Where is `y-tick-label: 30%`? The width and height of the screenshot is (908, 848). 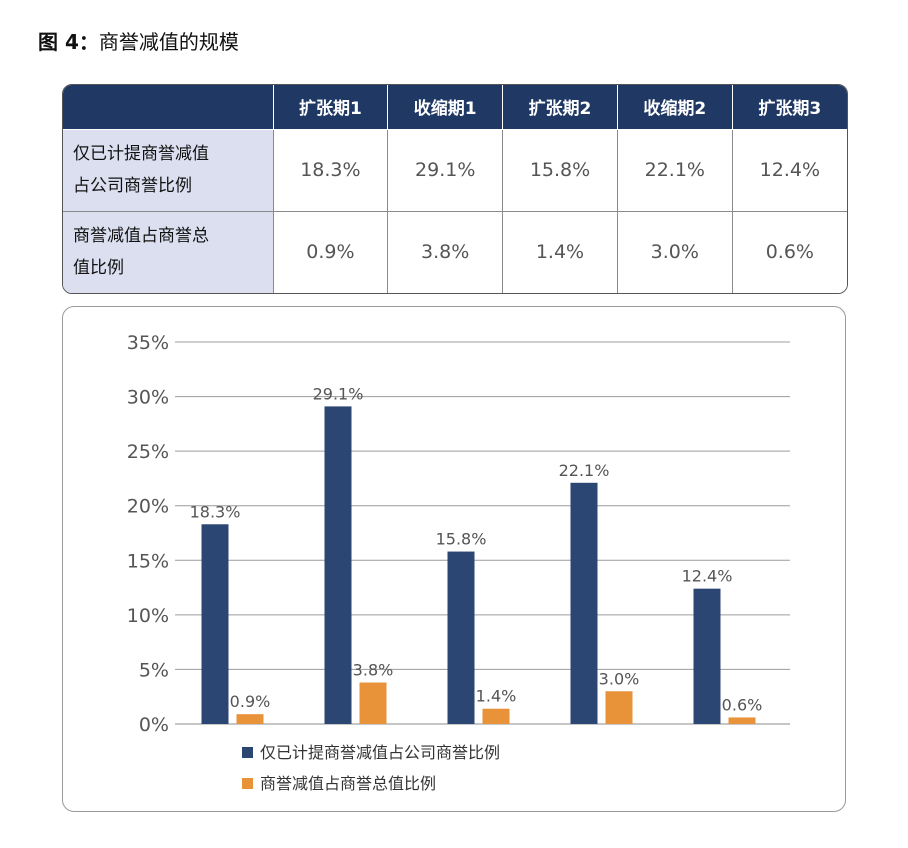 y-tick-label: 30% is located at coordinates (148, 398).